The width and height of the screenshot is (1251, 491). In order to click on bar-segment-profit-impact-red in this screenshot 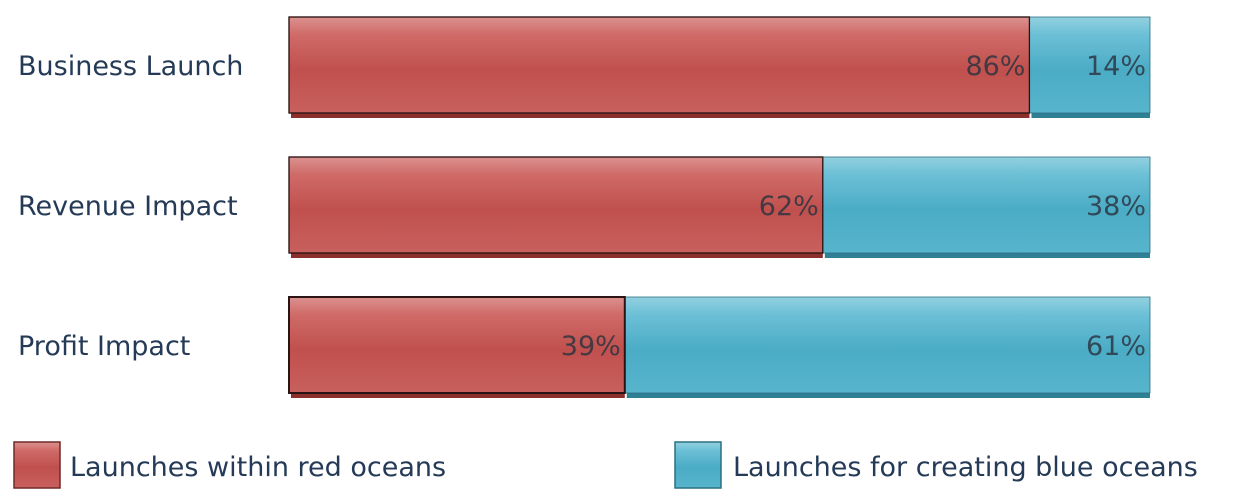, I will do `click(457, 345)`.